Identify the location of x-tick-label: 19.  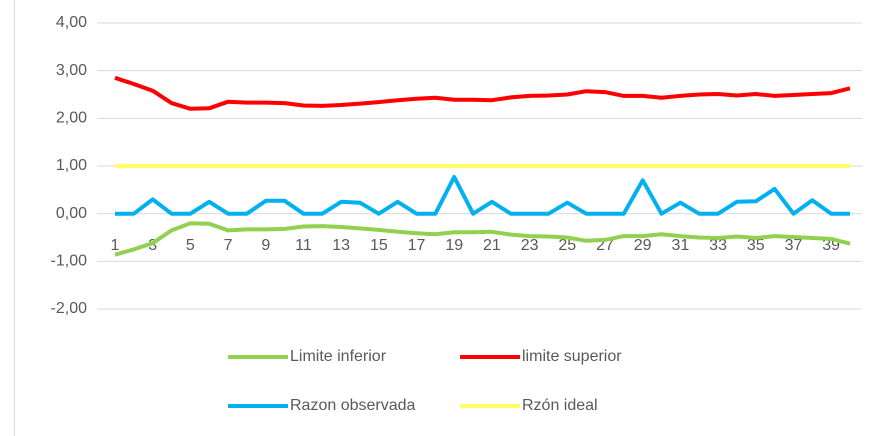
(454, 245).